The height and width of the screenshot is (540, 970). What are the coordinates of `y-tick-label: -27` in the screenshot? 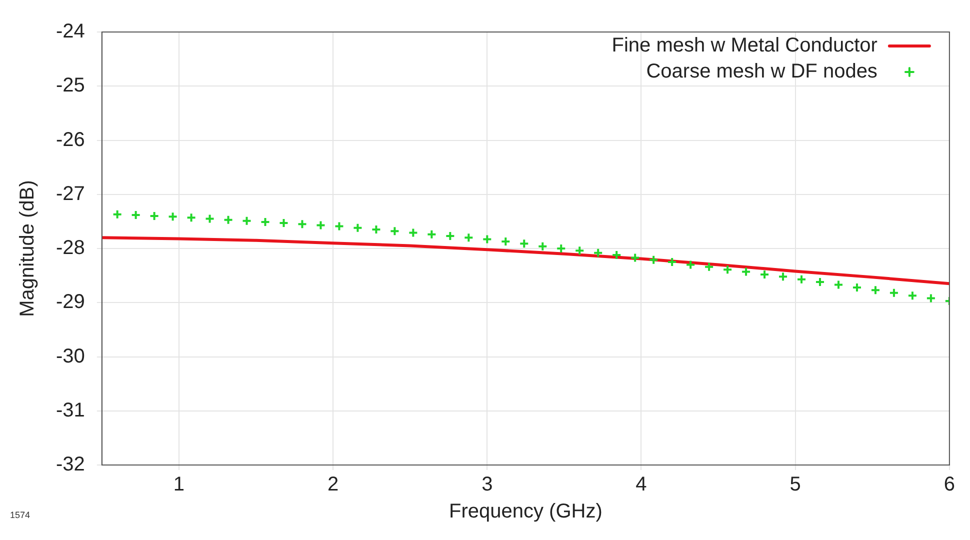 It's located at (70, 193).